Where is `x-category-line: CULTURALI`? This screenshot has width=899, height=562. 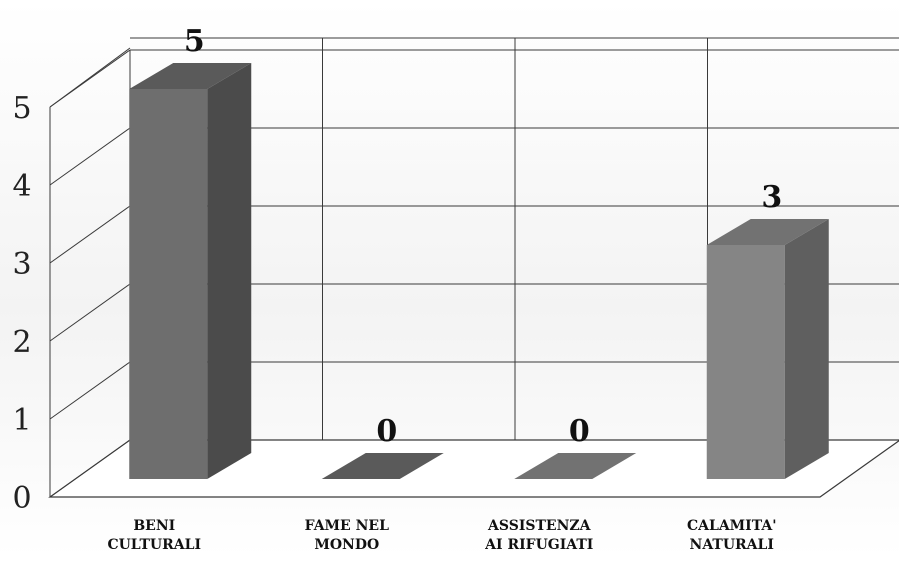
x-category-line: CULTURALI is located at coordinates (154, 545).